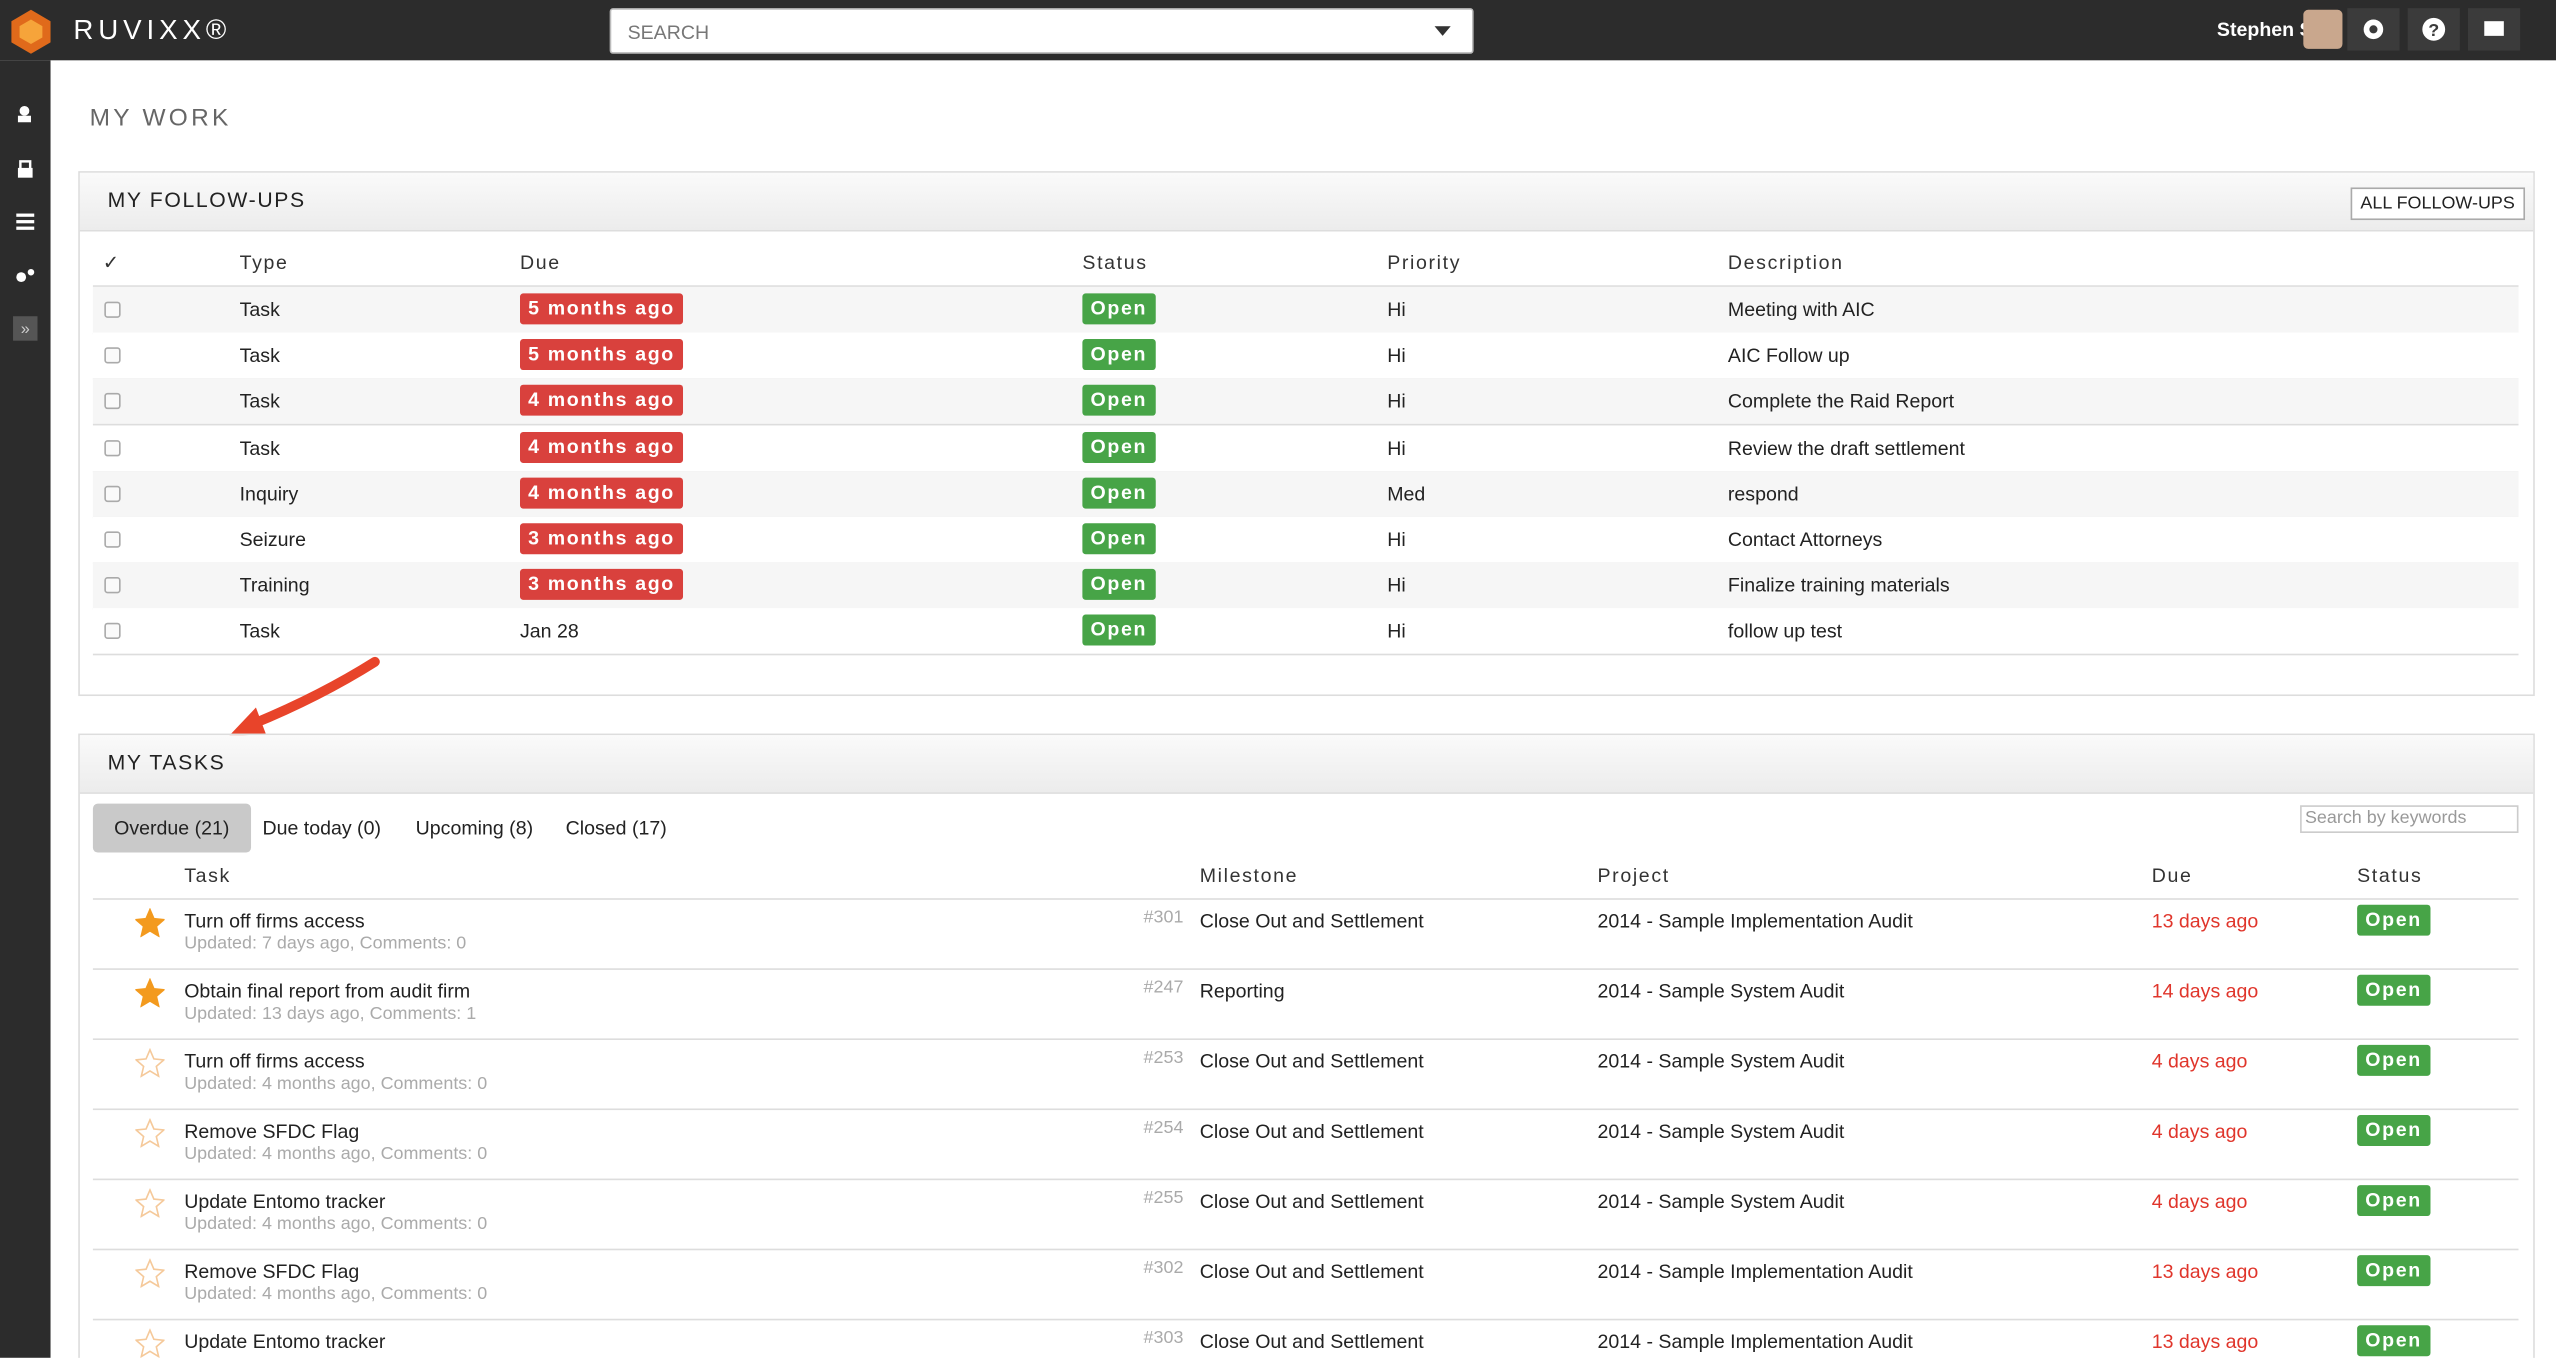 This screenshot has width=2556, height=1358. Describe the element at coordinates (206, 199) in the screenshot. I see `panel-title: MY FOLLOW-UPS` at that location.